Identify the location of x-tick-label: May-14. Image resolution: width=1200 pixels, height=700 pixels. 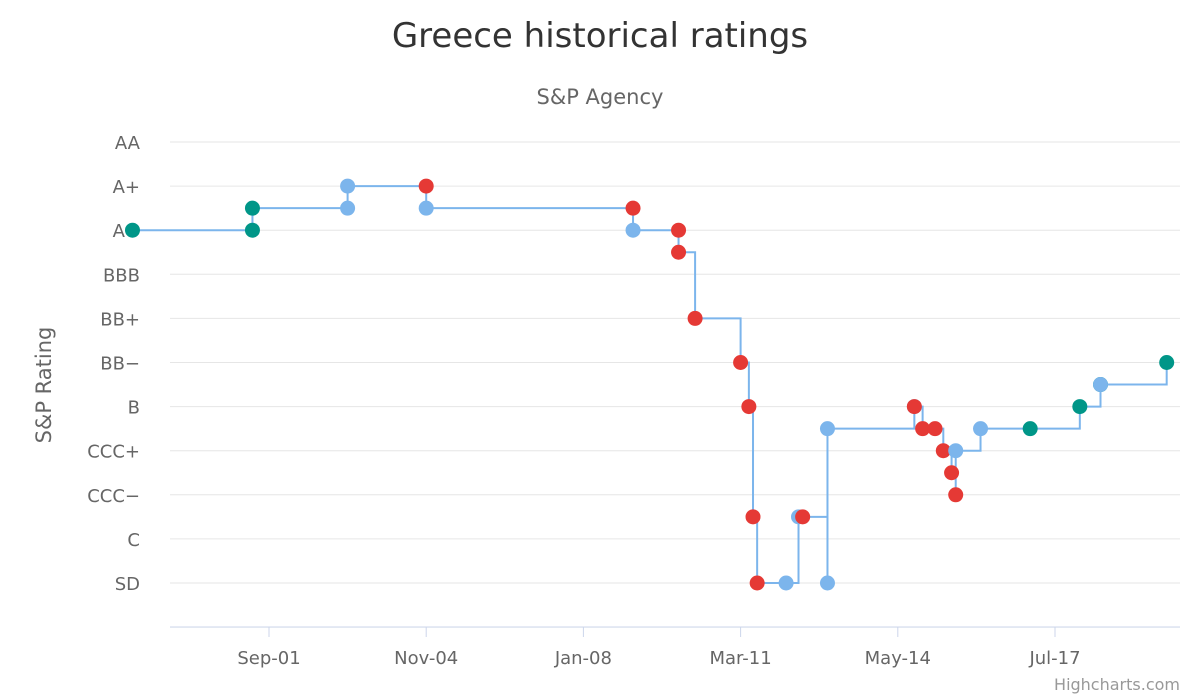
(898, 658).